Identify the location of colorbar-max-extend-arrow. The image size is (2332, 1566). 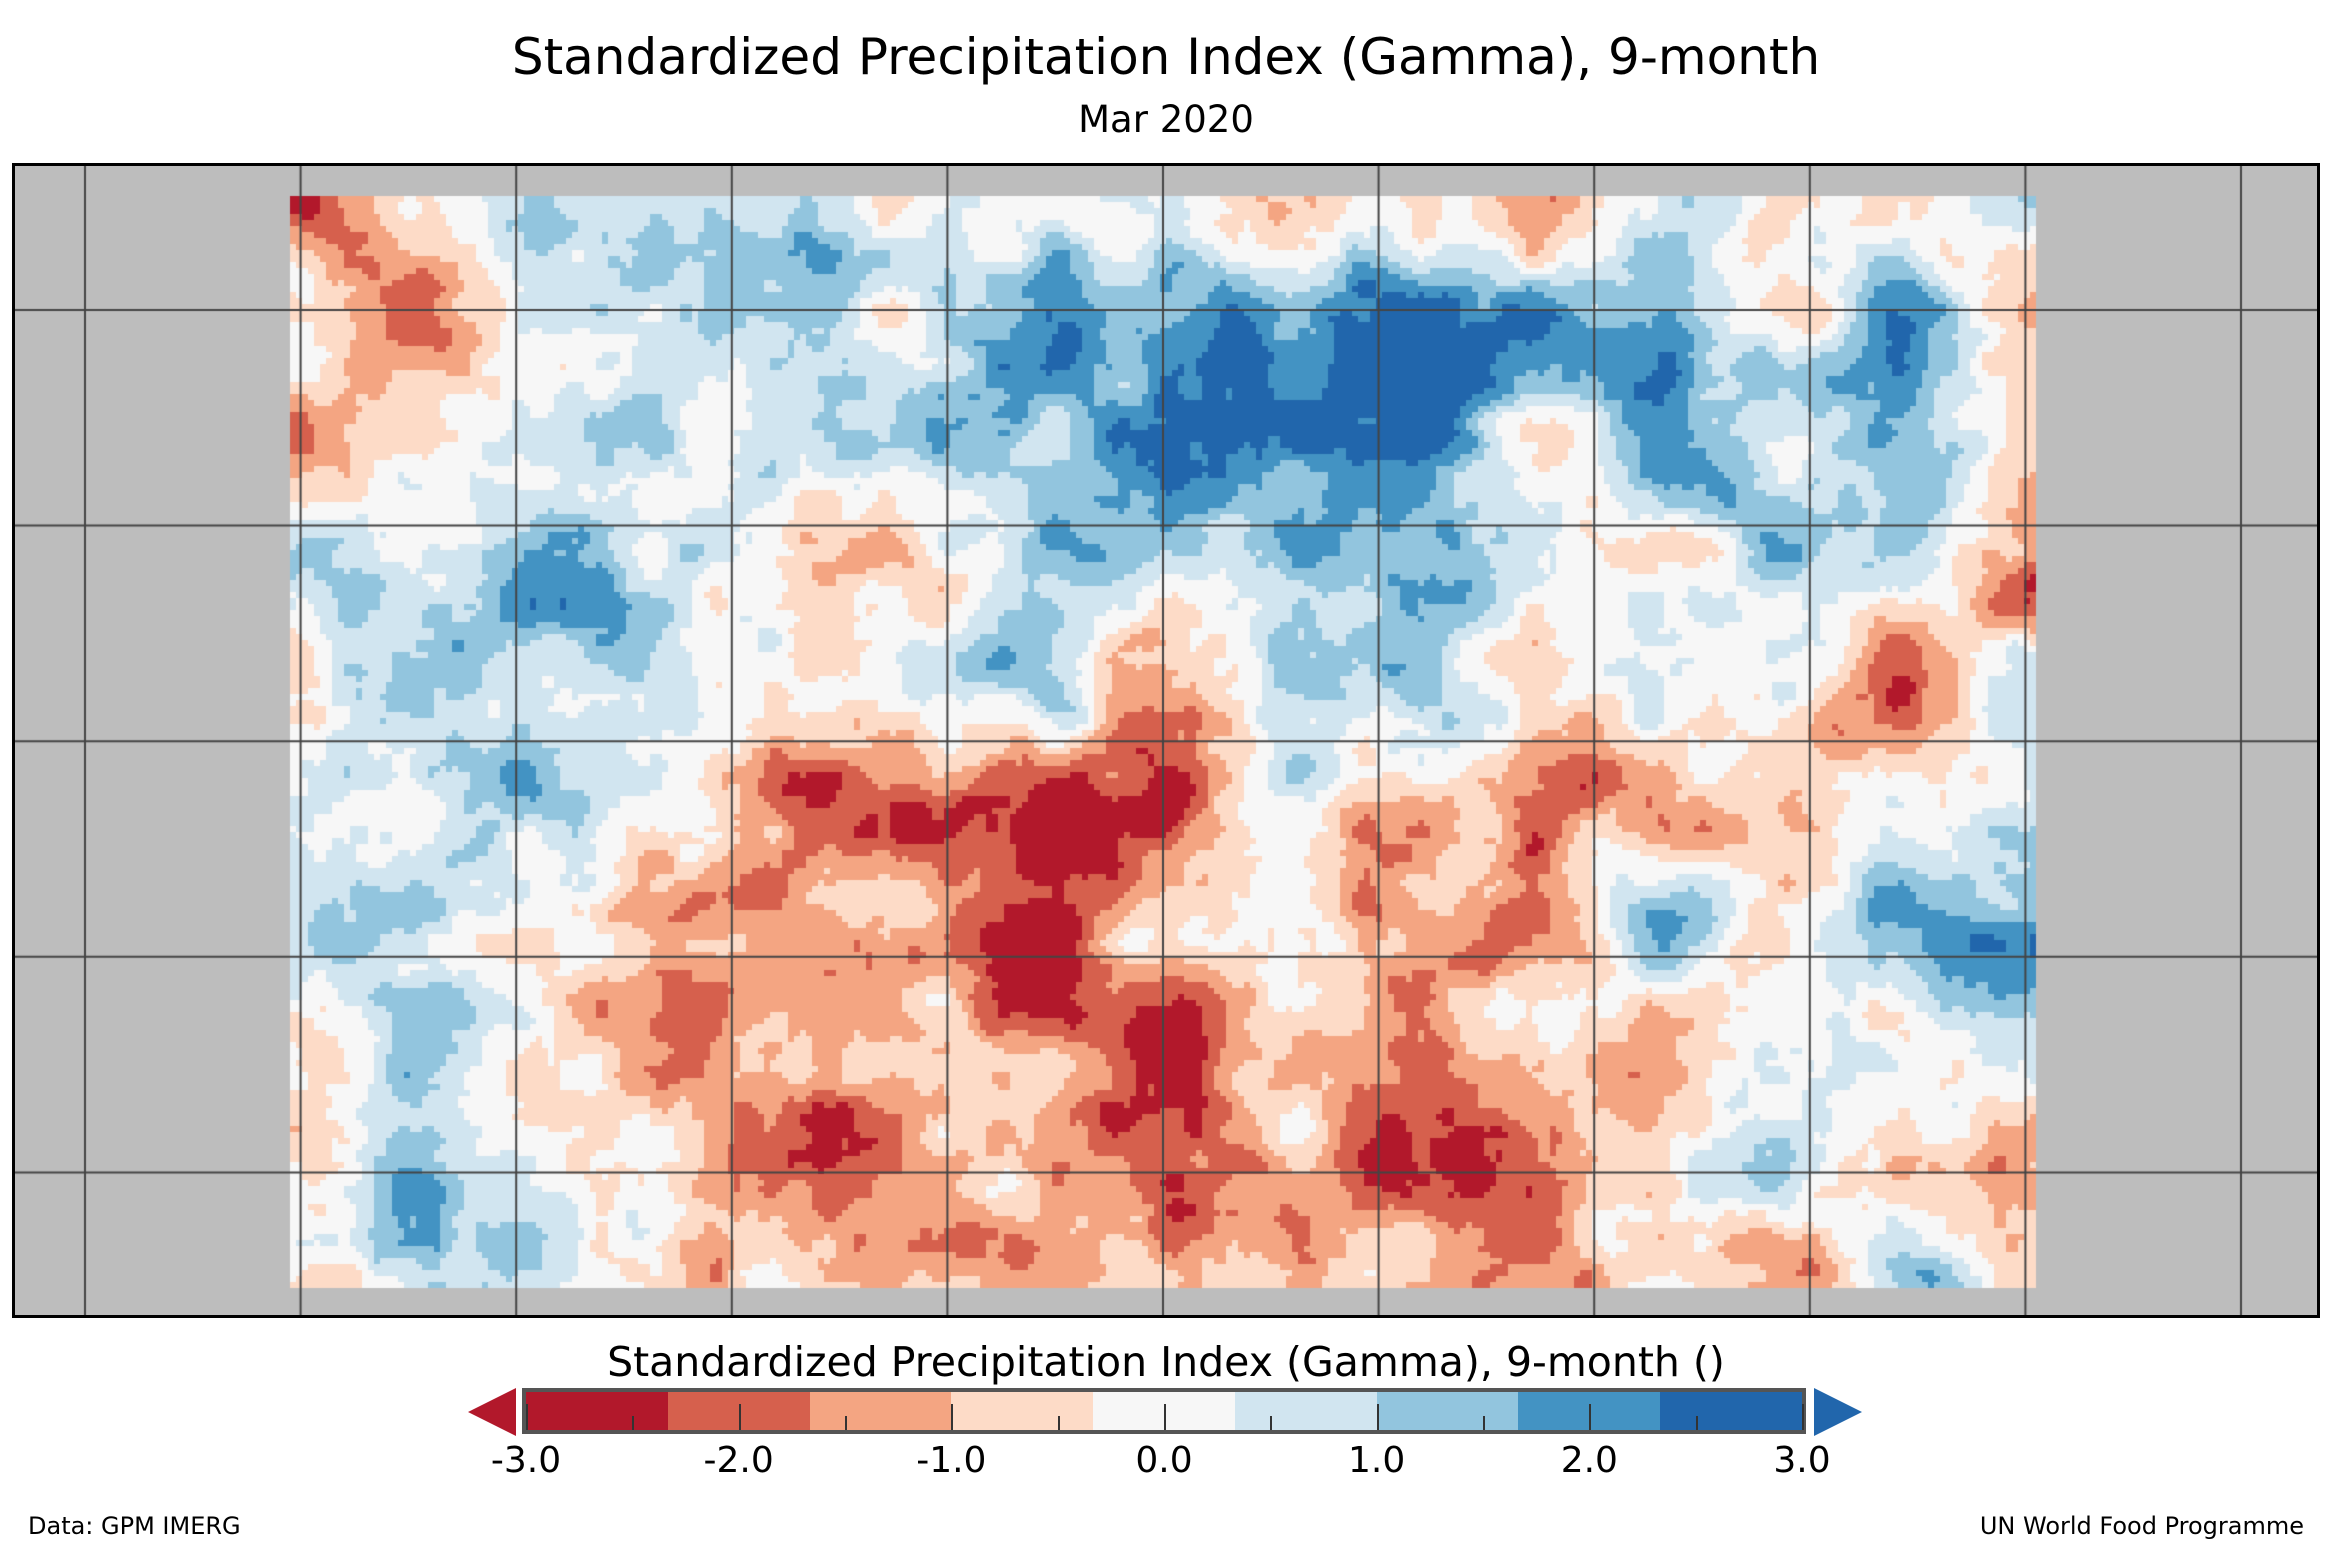
(1838, 1412).